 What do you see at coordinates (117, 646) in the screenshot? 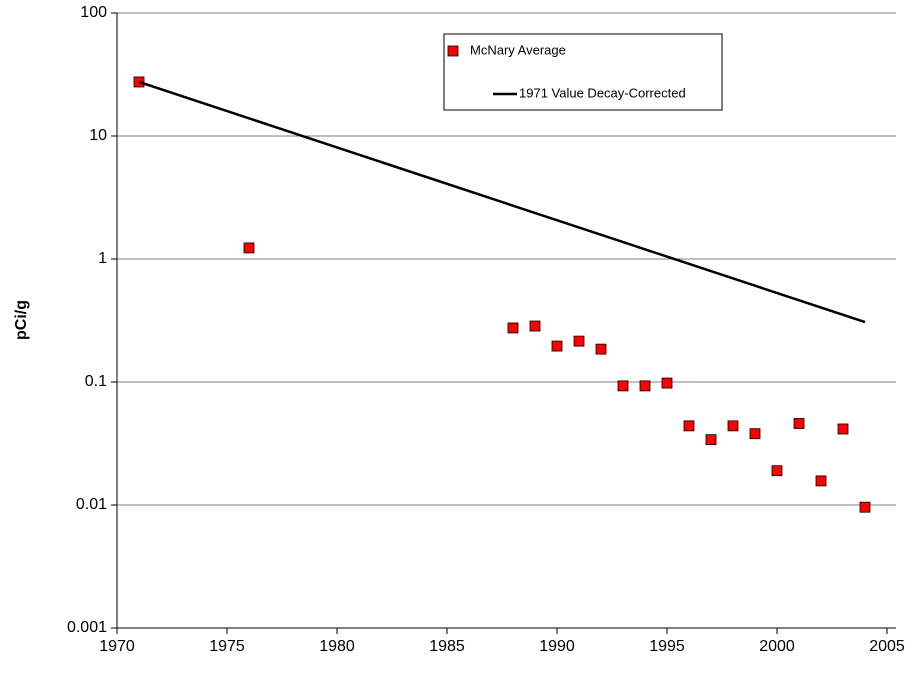
I see `x-tick-label: 1970` at bounding box center [117, 646].